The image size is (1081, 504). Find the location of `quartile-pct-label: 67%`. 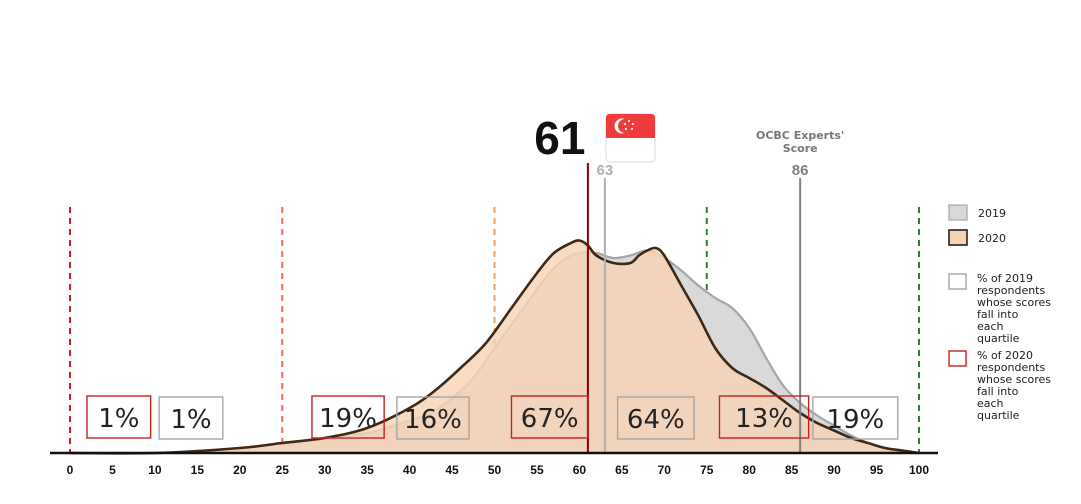

quartile-pct-label: 67% is located at coordinates (550, 419).